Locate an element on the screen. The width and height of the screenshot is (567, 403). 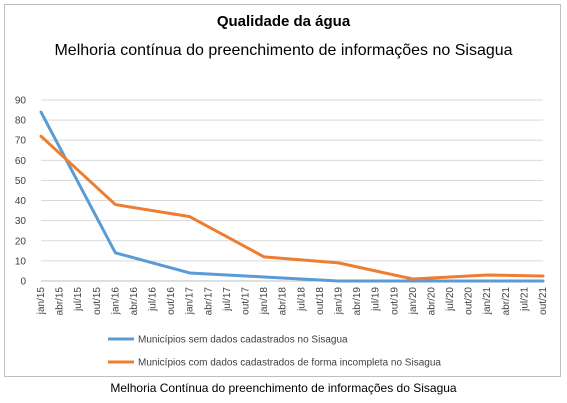
chart-title: Qualidade da água is located at coordinates (283, 21).